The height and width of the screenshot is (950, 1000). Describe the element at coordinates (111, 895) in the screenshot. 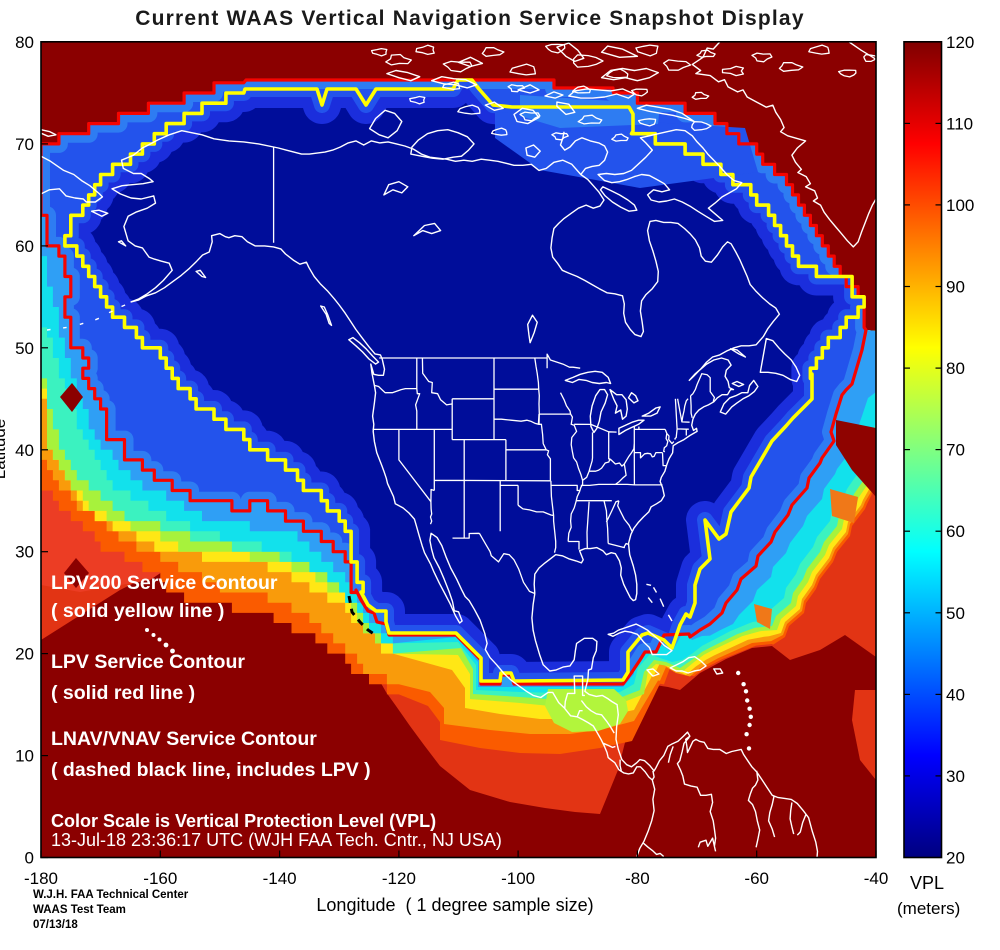

I see `svg-text: W.J.H. FAA Technical Center` at that location.